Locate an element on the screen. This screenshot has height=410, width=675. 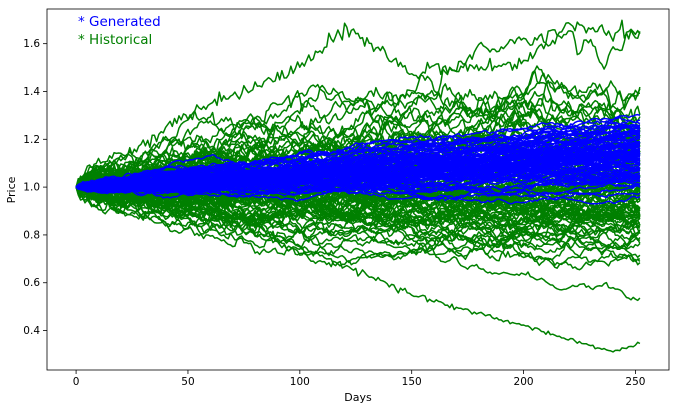
y-tick-label: 1.2 is located at coordinates (31, 140).